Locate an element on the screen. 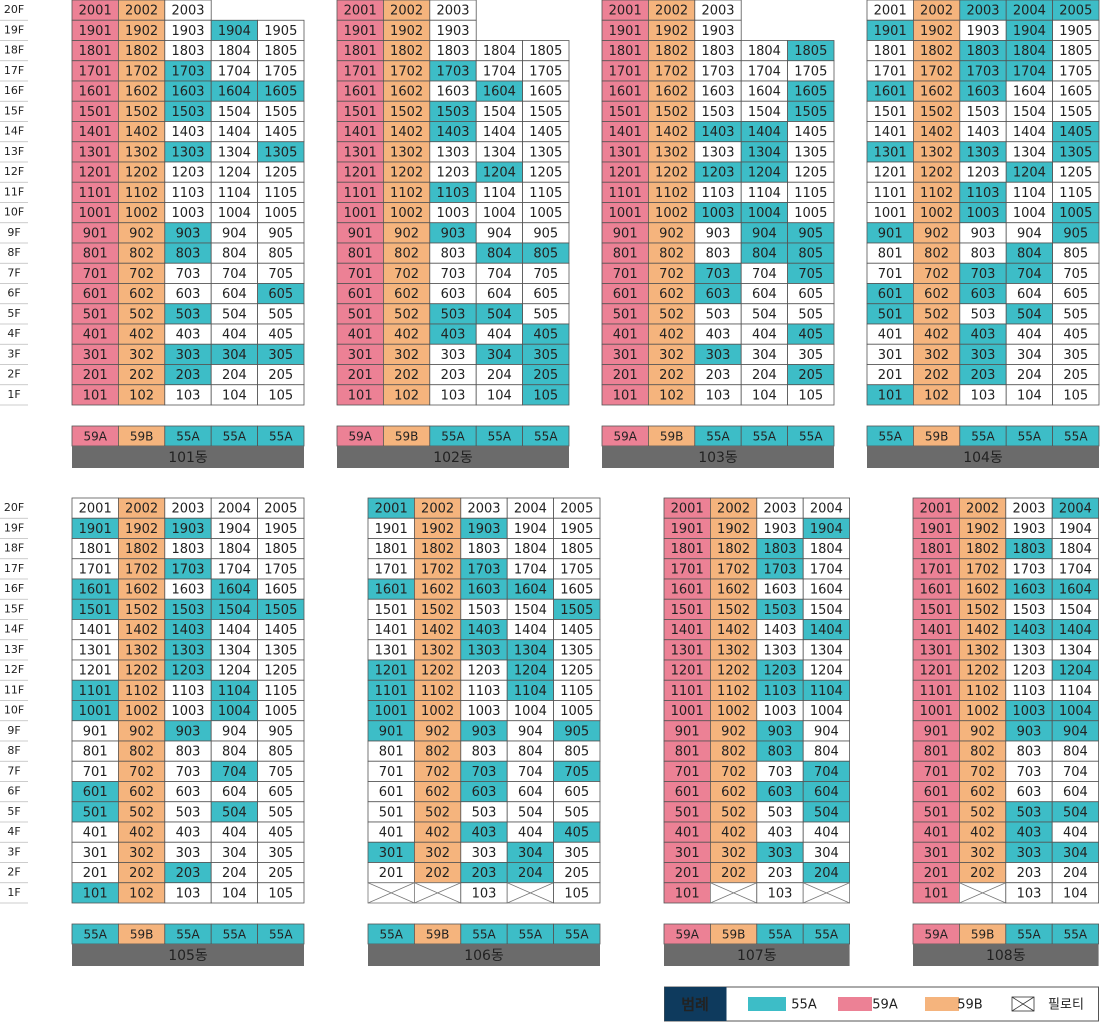 The image size is (1100, 1027). unit-number: 1802 is located at coordinates (982, 549).